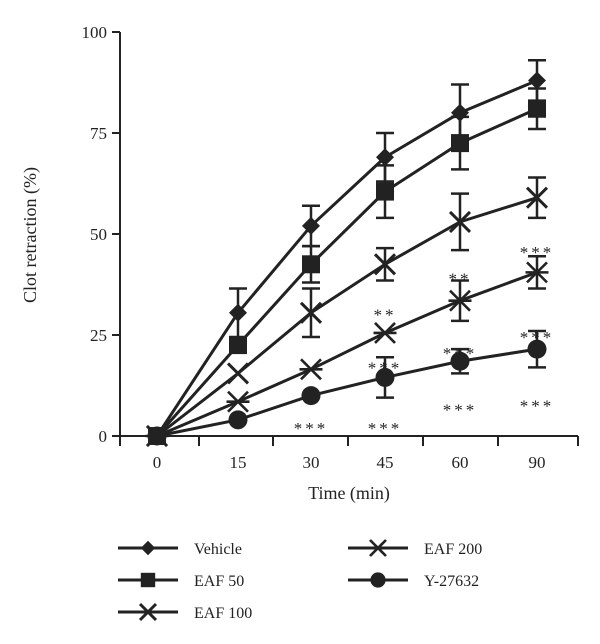 The width and height of the screenshot is (600, 644). What do you see at coordinates (537, 462) in the screenshot?
I see `x-tick-label: 90` at bounding box center [537, 462].